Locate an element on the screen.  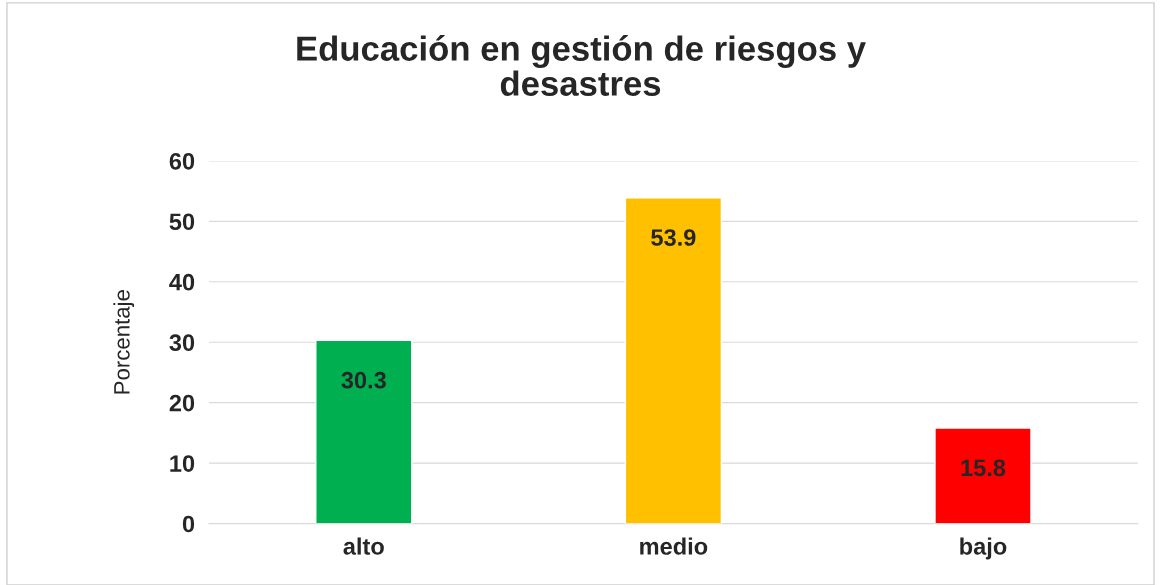
x-tick-label: alto is located at coordinates (363, 546).